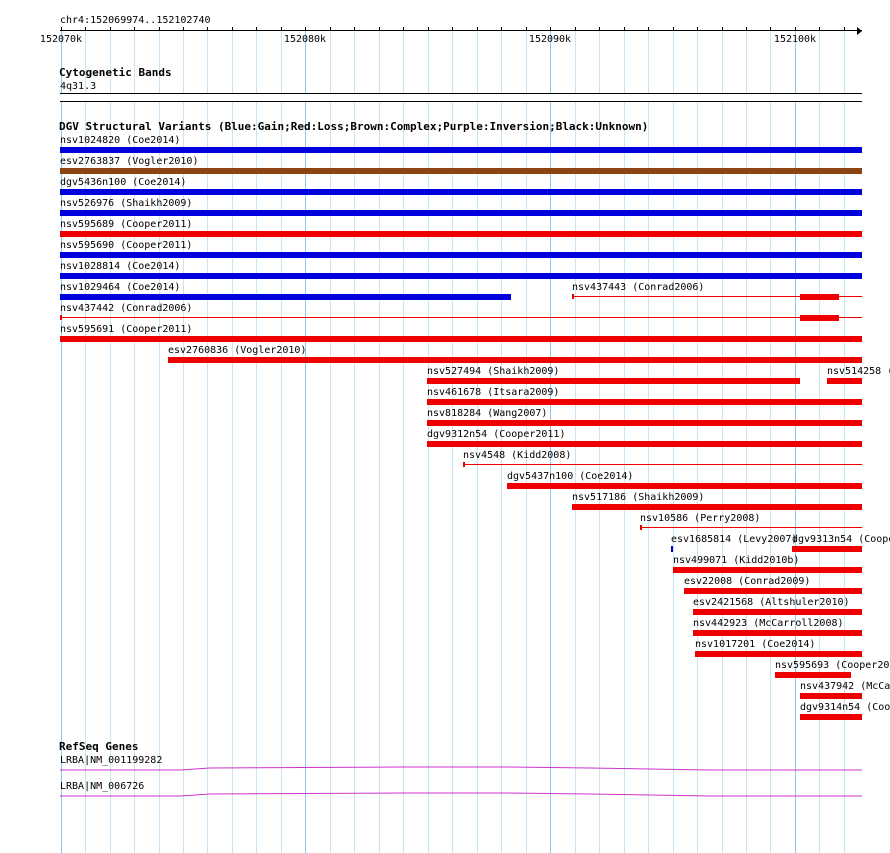 The height and width of the screenshot is (853, 890). Describe the element at coordinates (493, 371) in the screenshot. I see `variant-label: nsv527494 (Shaikh2009)` at that location.